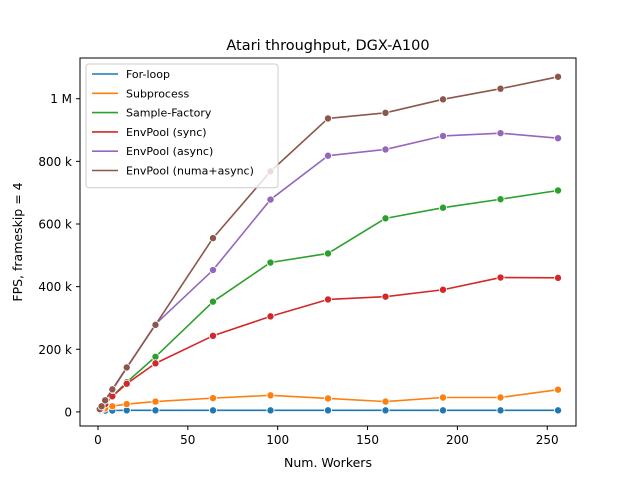  Describe the element at coordinates (166, 132) in the screenshot. I see `legend-label: EnvPool (sync)` at that location.